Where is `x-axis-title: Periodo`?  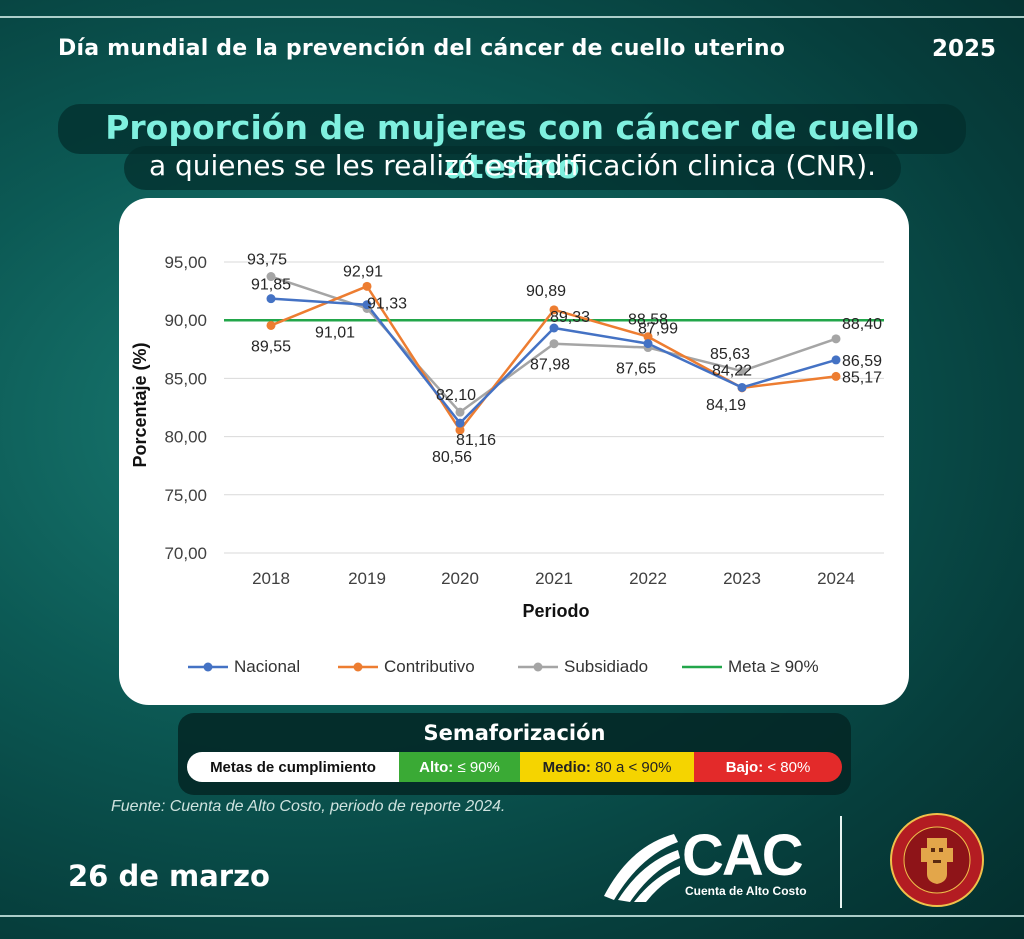 x-axis-title: Periodo is located at coordinates (555, 611).